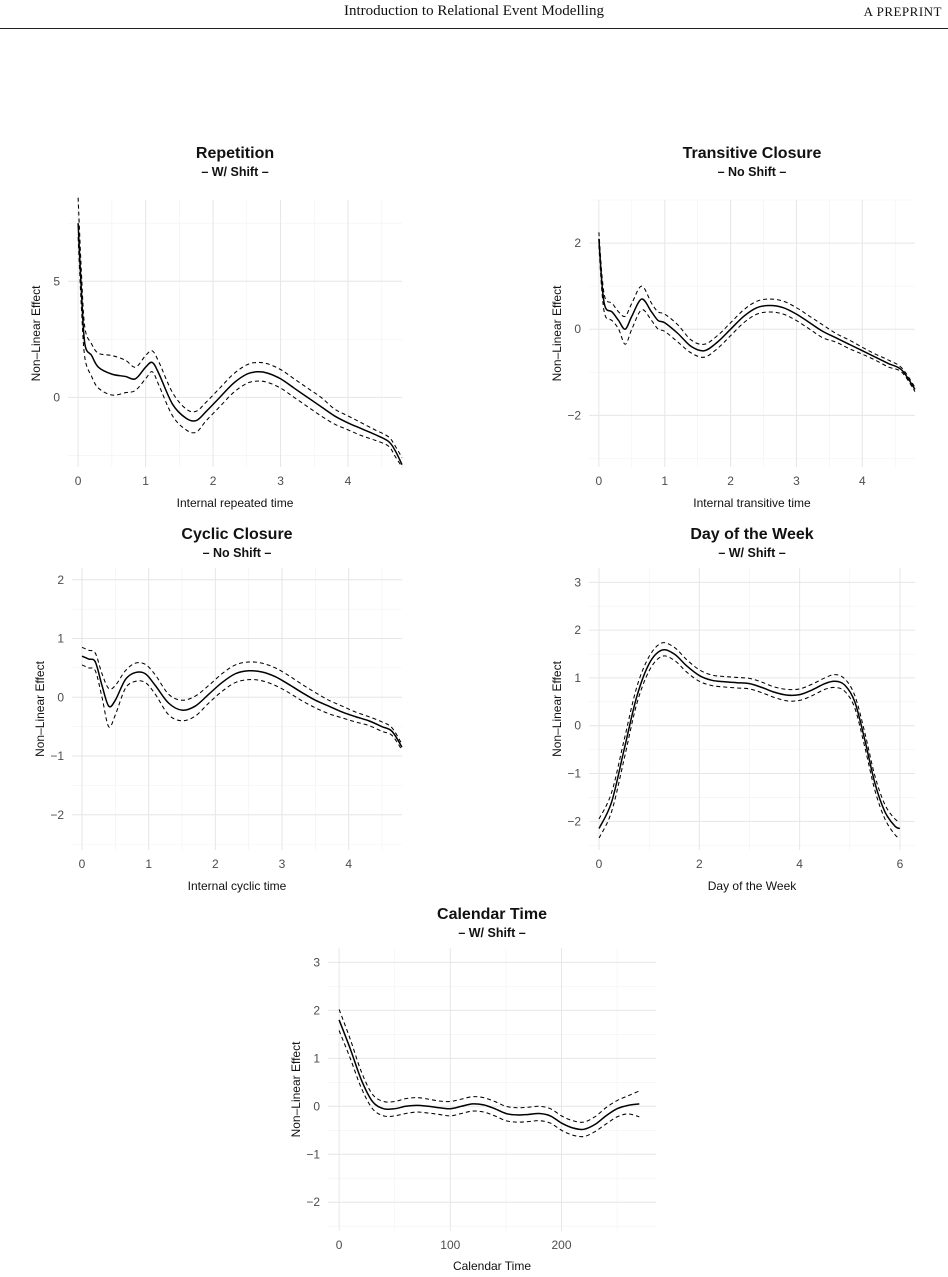 The height and width of the screenshot is (1277, 948). I want to click on running-head-tag: A PREPRINT, so click(902, 11).